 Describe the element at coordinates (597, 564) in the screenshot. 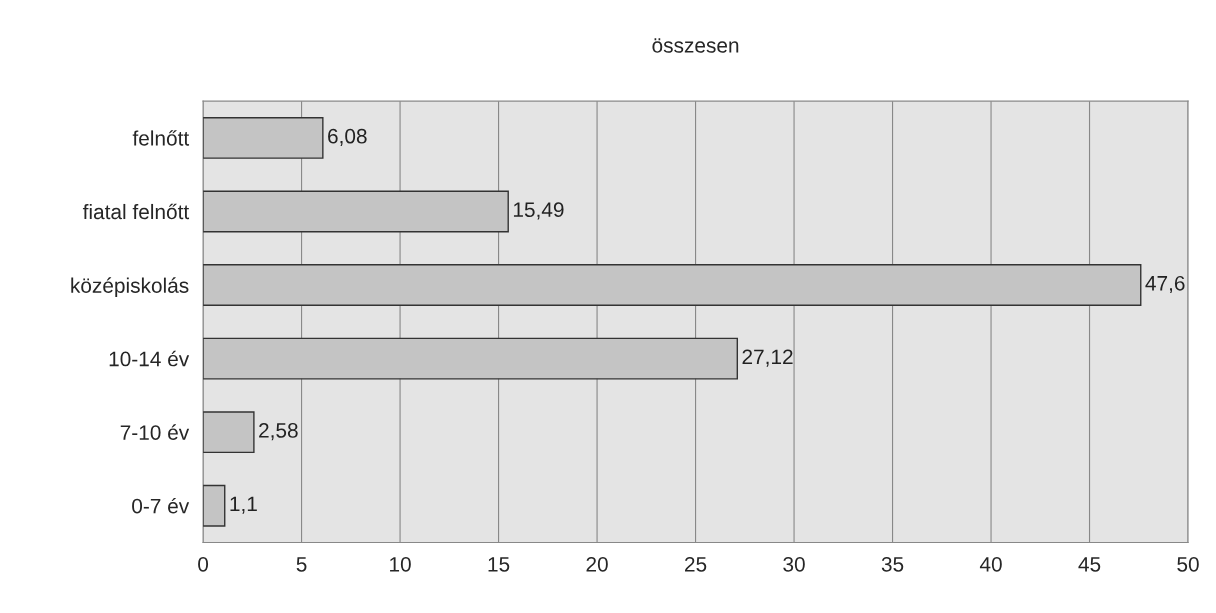

I see `x-tick-label: 20` at that location.